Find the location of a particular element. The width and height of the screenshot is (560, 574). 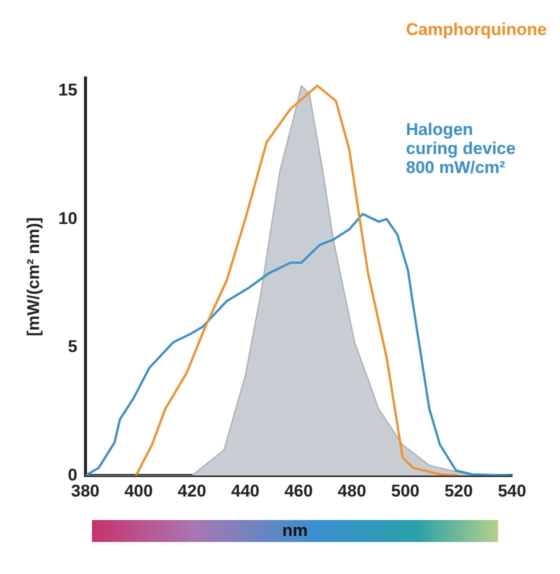

x-tick-label: 460 is located at coordinates (298, 490).